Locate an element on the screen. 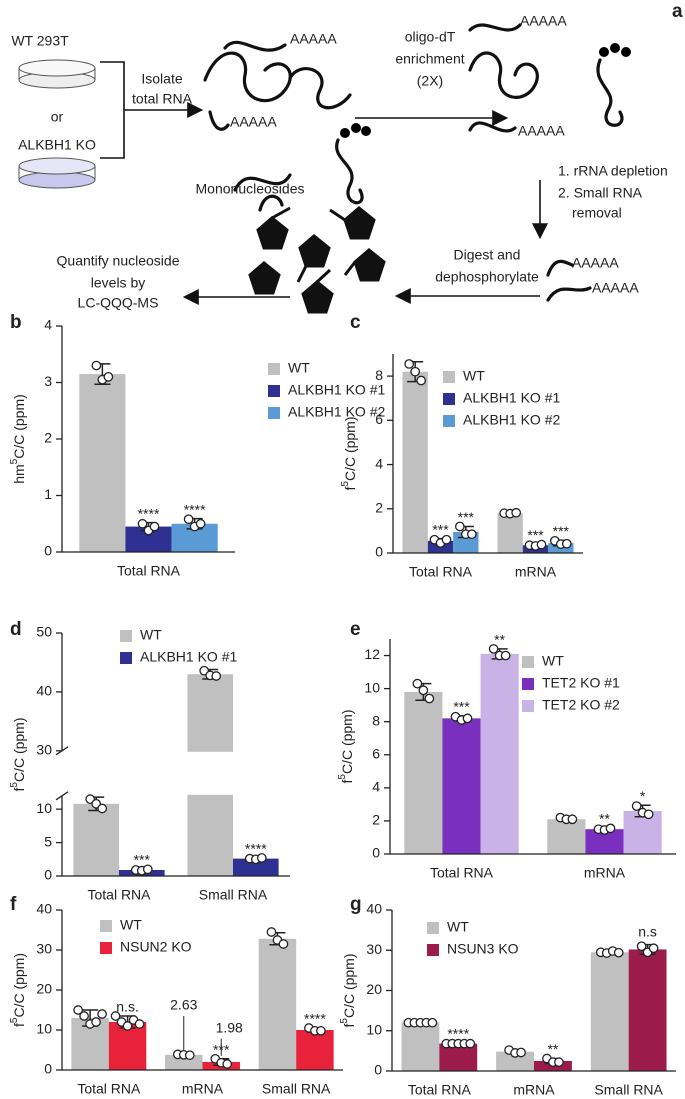 The width and height of the screenshot is (685, 1099). step-label: removal is located at coordinates (597, 213).